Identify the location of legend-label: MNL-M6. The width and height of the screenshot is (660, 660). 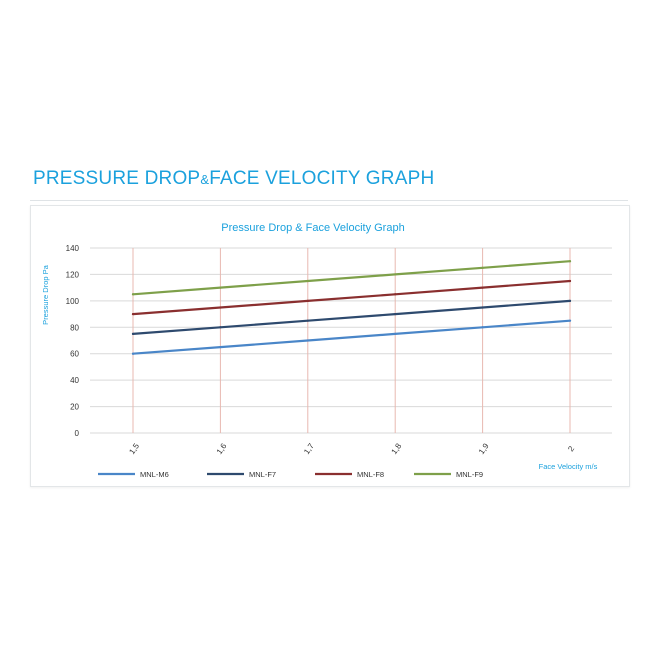
(154, 474).